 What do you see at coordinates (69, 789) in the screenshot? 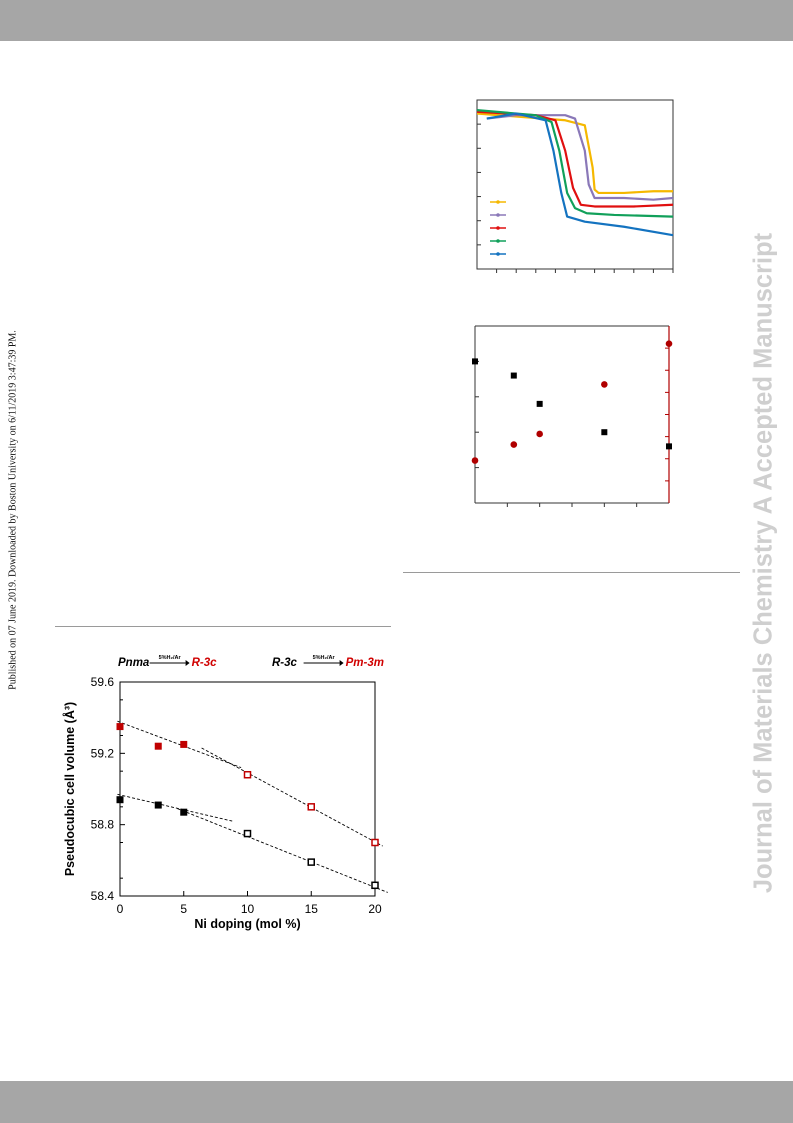
I see `y-axis-label: Pseudocubic cell volume (Å³)` at bounding box center [69, 789].